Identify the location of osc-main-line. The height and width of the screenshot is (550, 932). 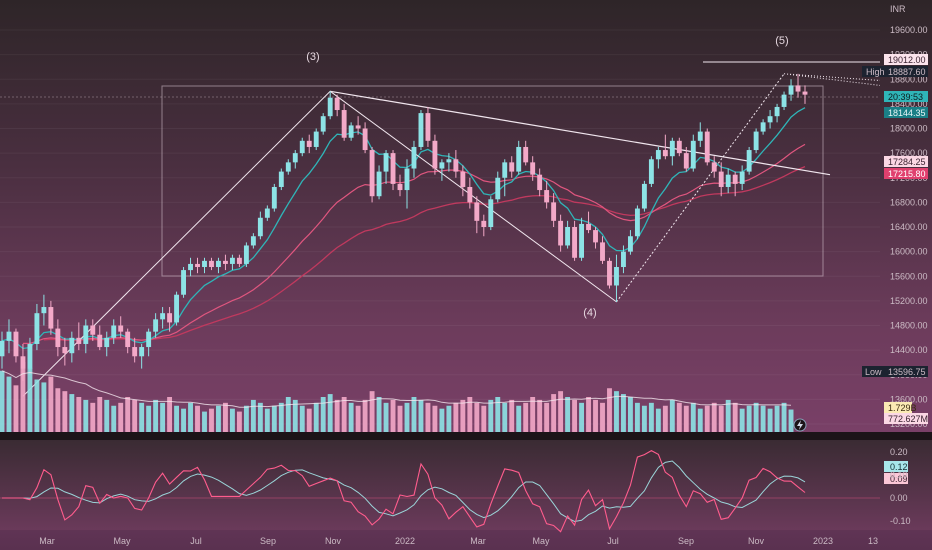
(404, 491).